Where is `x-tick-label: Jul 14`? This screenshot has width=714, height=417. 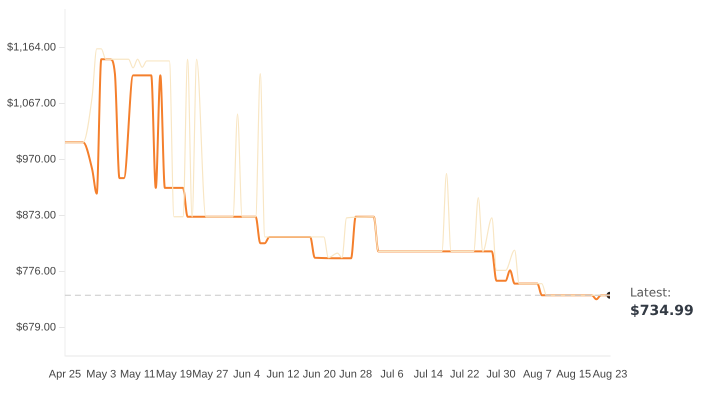
x-tick-label: Jul 14 is located at coordinates (428, 374).